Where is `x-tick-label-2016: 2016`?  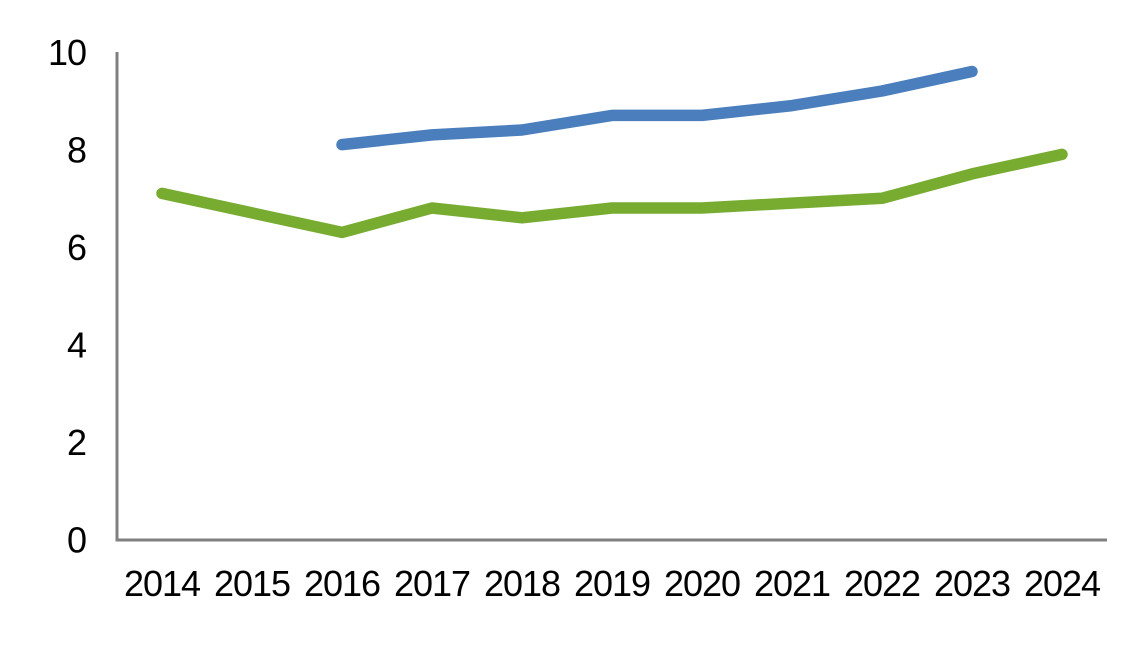
x-tick-label-2016: 2016 is located at coordinates (342, 583).